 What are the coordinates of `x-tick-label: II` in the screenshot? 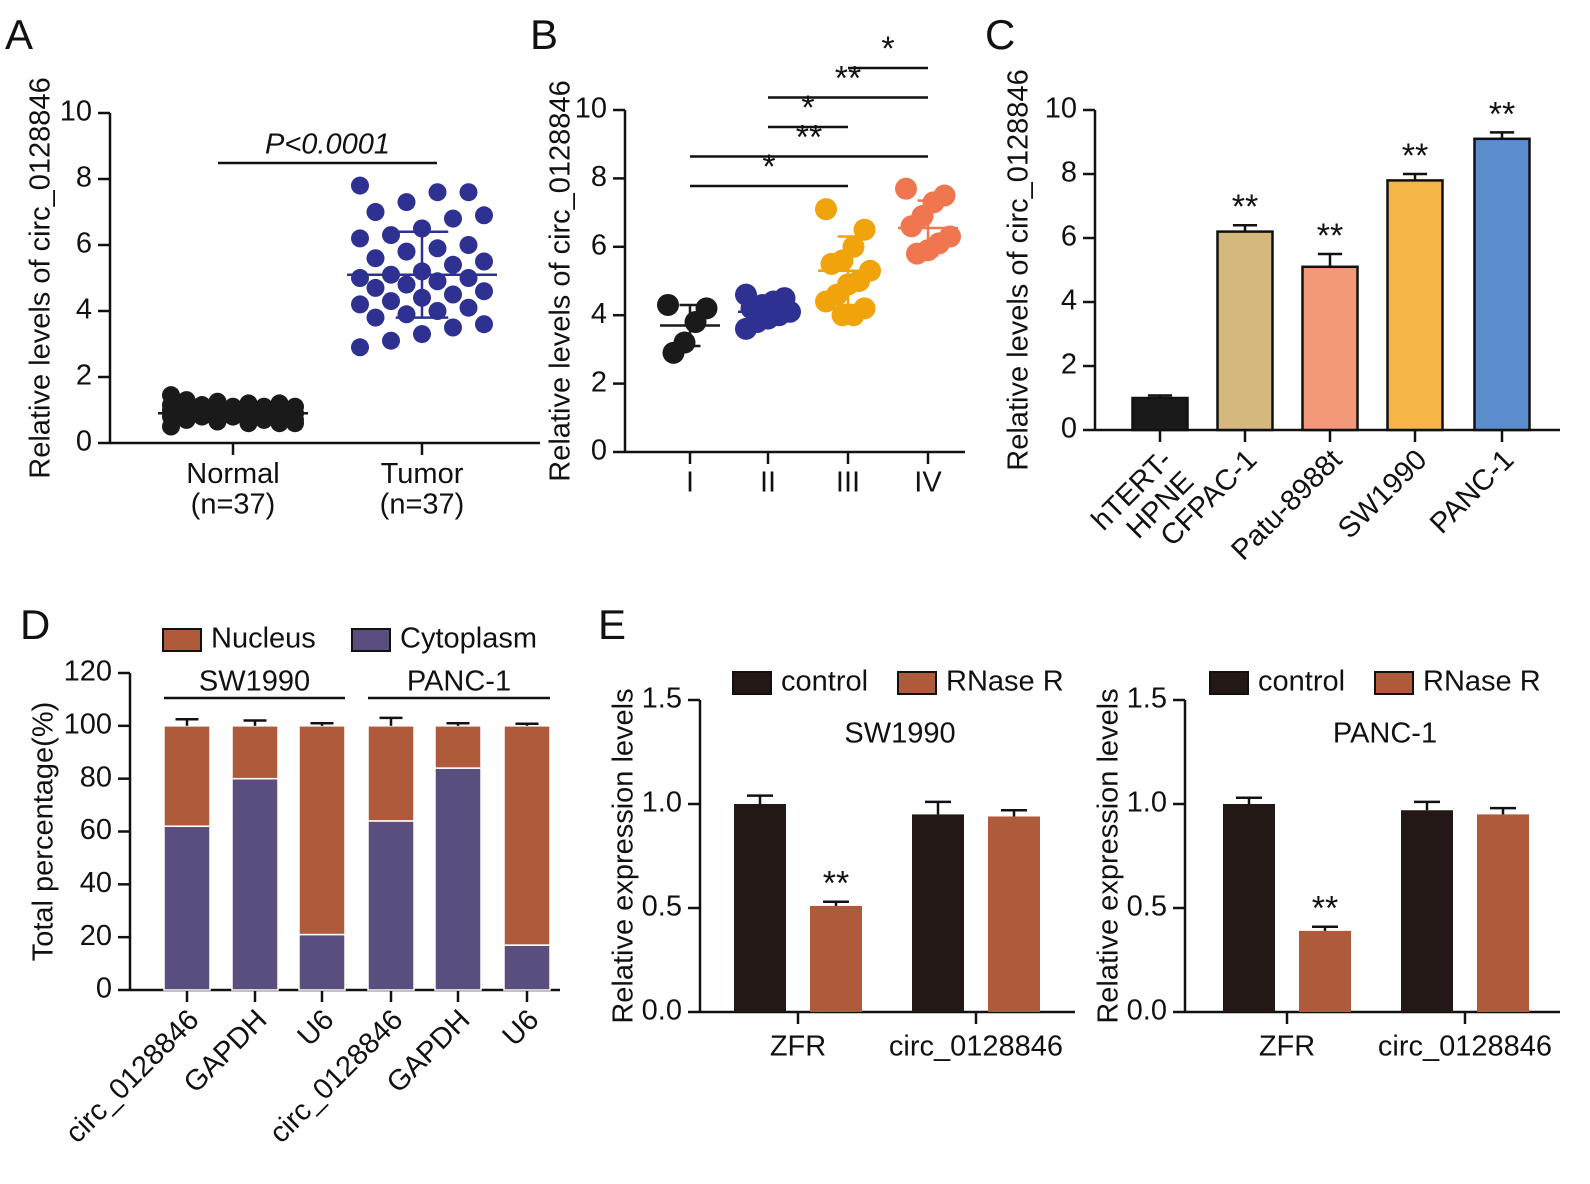 It's located at (768, 483).